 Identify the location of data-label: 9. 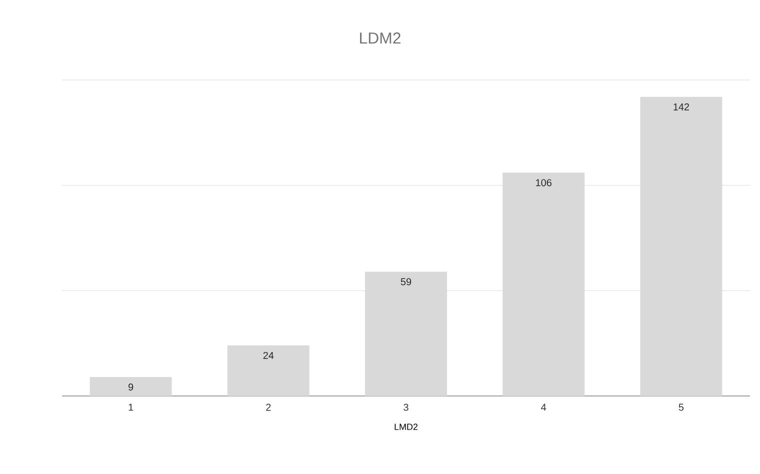
(131, 387).